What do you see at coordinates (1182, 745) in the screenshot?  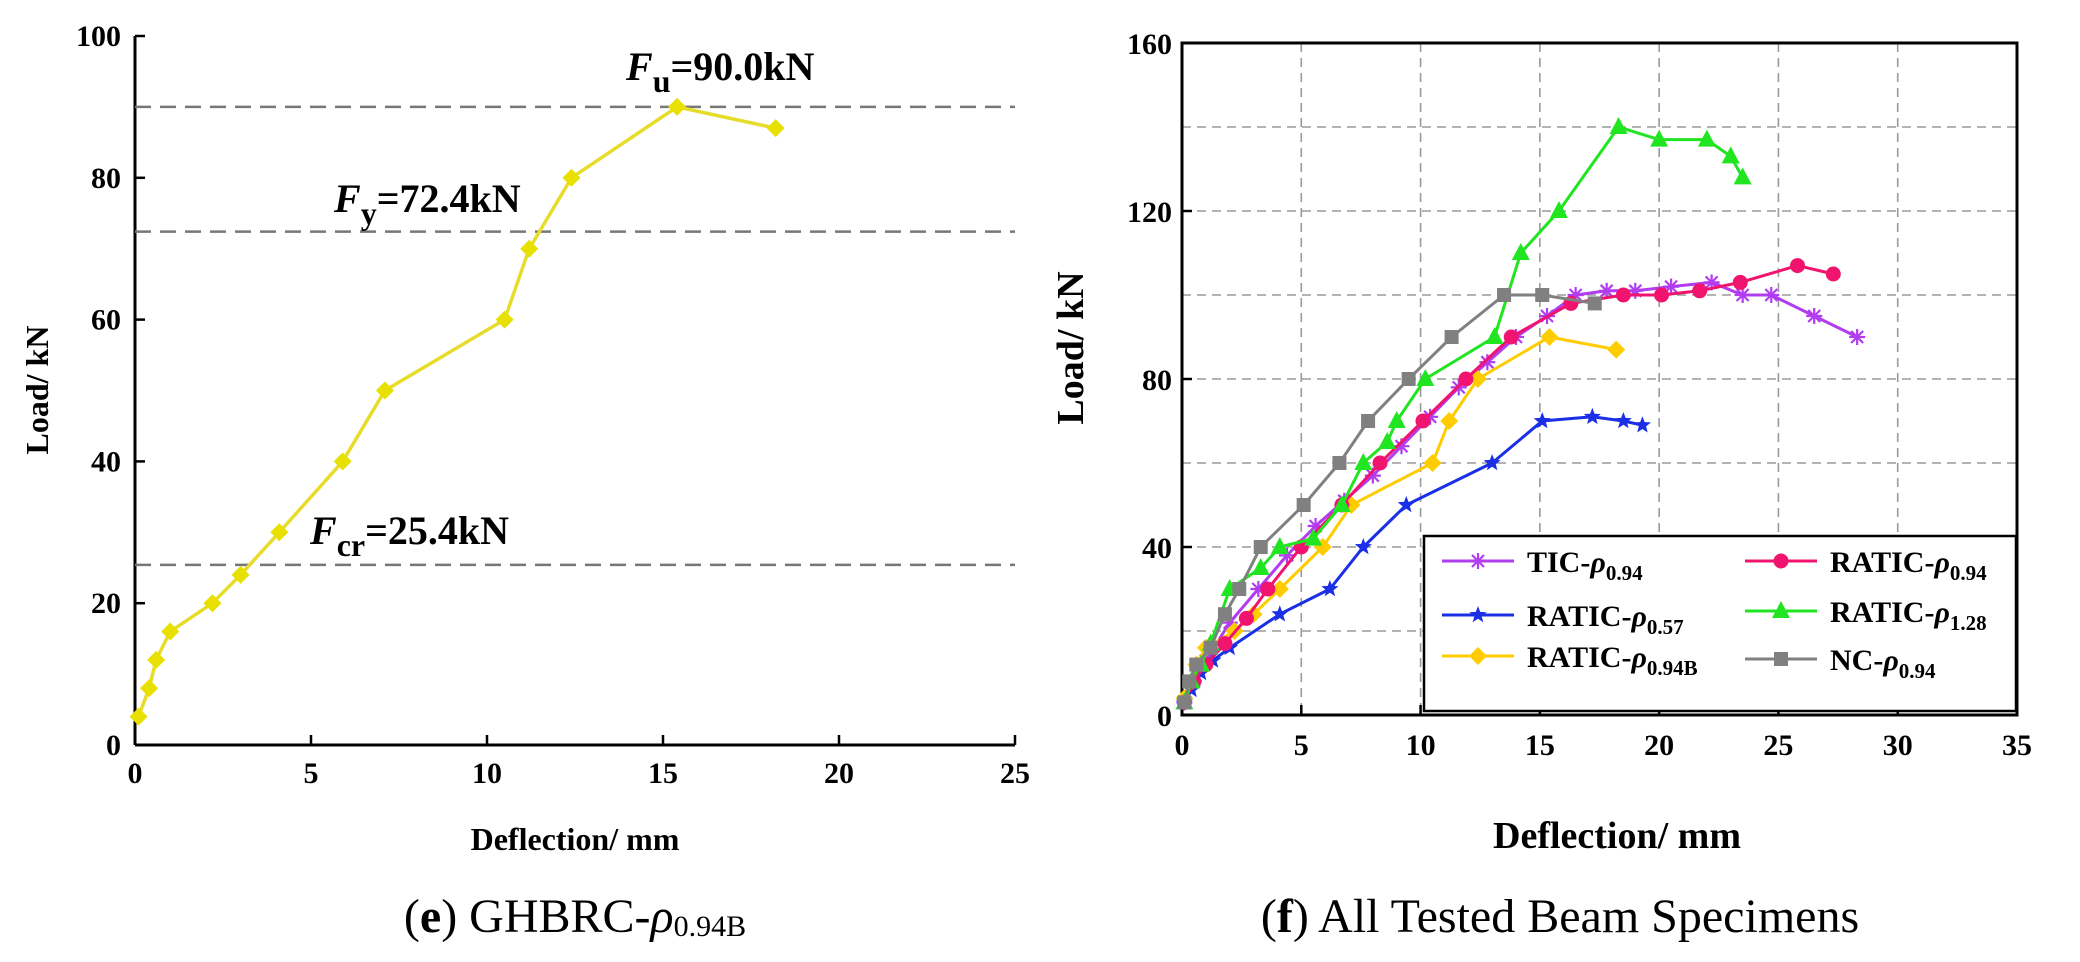 I see `f-xtick-label: 0` at bounding box center [1182, 745].